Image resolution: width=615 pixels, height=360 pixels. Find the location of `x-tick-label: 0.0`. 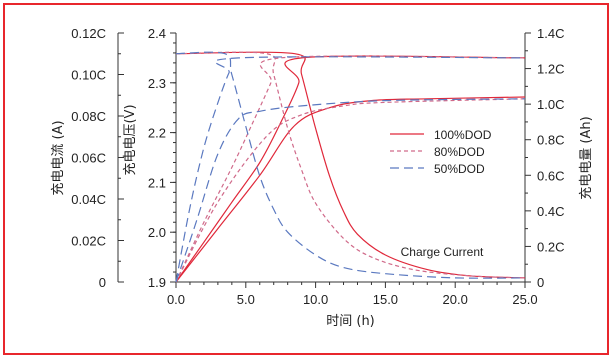

x-tick-label: 0.0 is located at coordinates (176, 299).